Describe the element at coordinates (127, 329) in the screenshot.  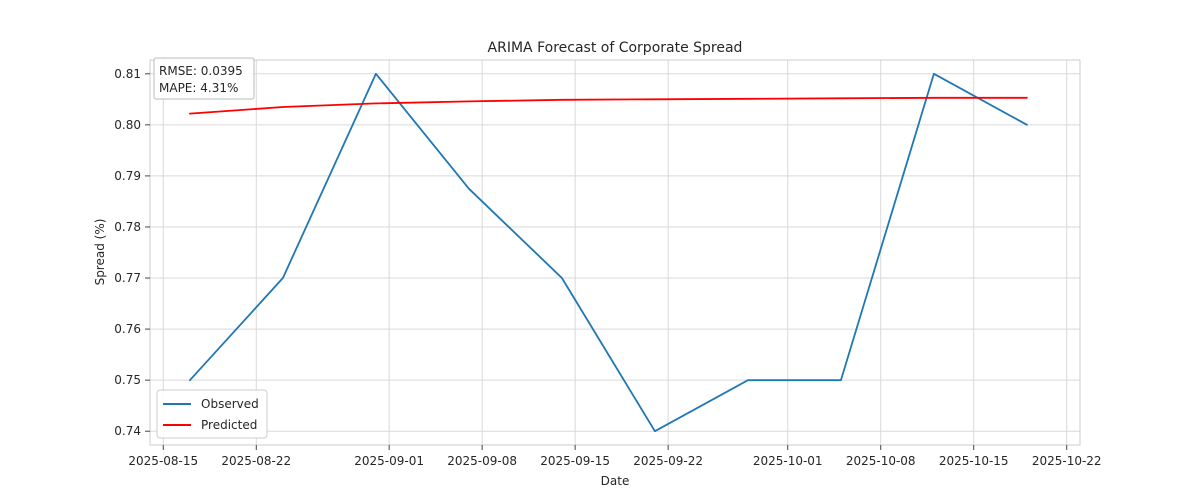
I see `y-tick-label: 0.76` at that location.